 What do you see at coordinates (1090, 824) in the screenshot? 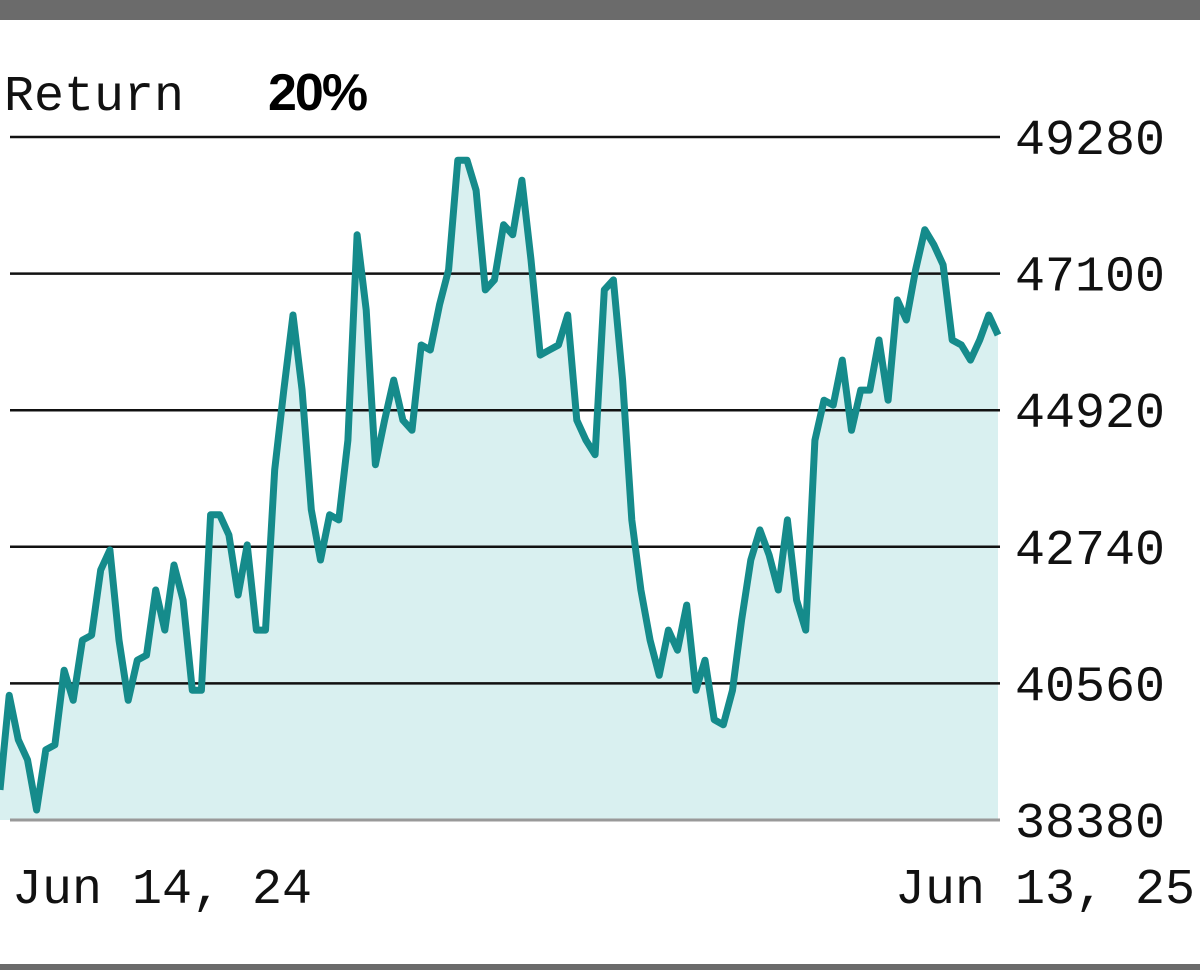
I see `y-tick-label: 38380` at bounding box center [1090, 824].